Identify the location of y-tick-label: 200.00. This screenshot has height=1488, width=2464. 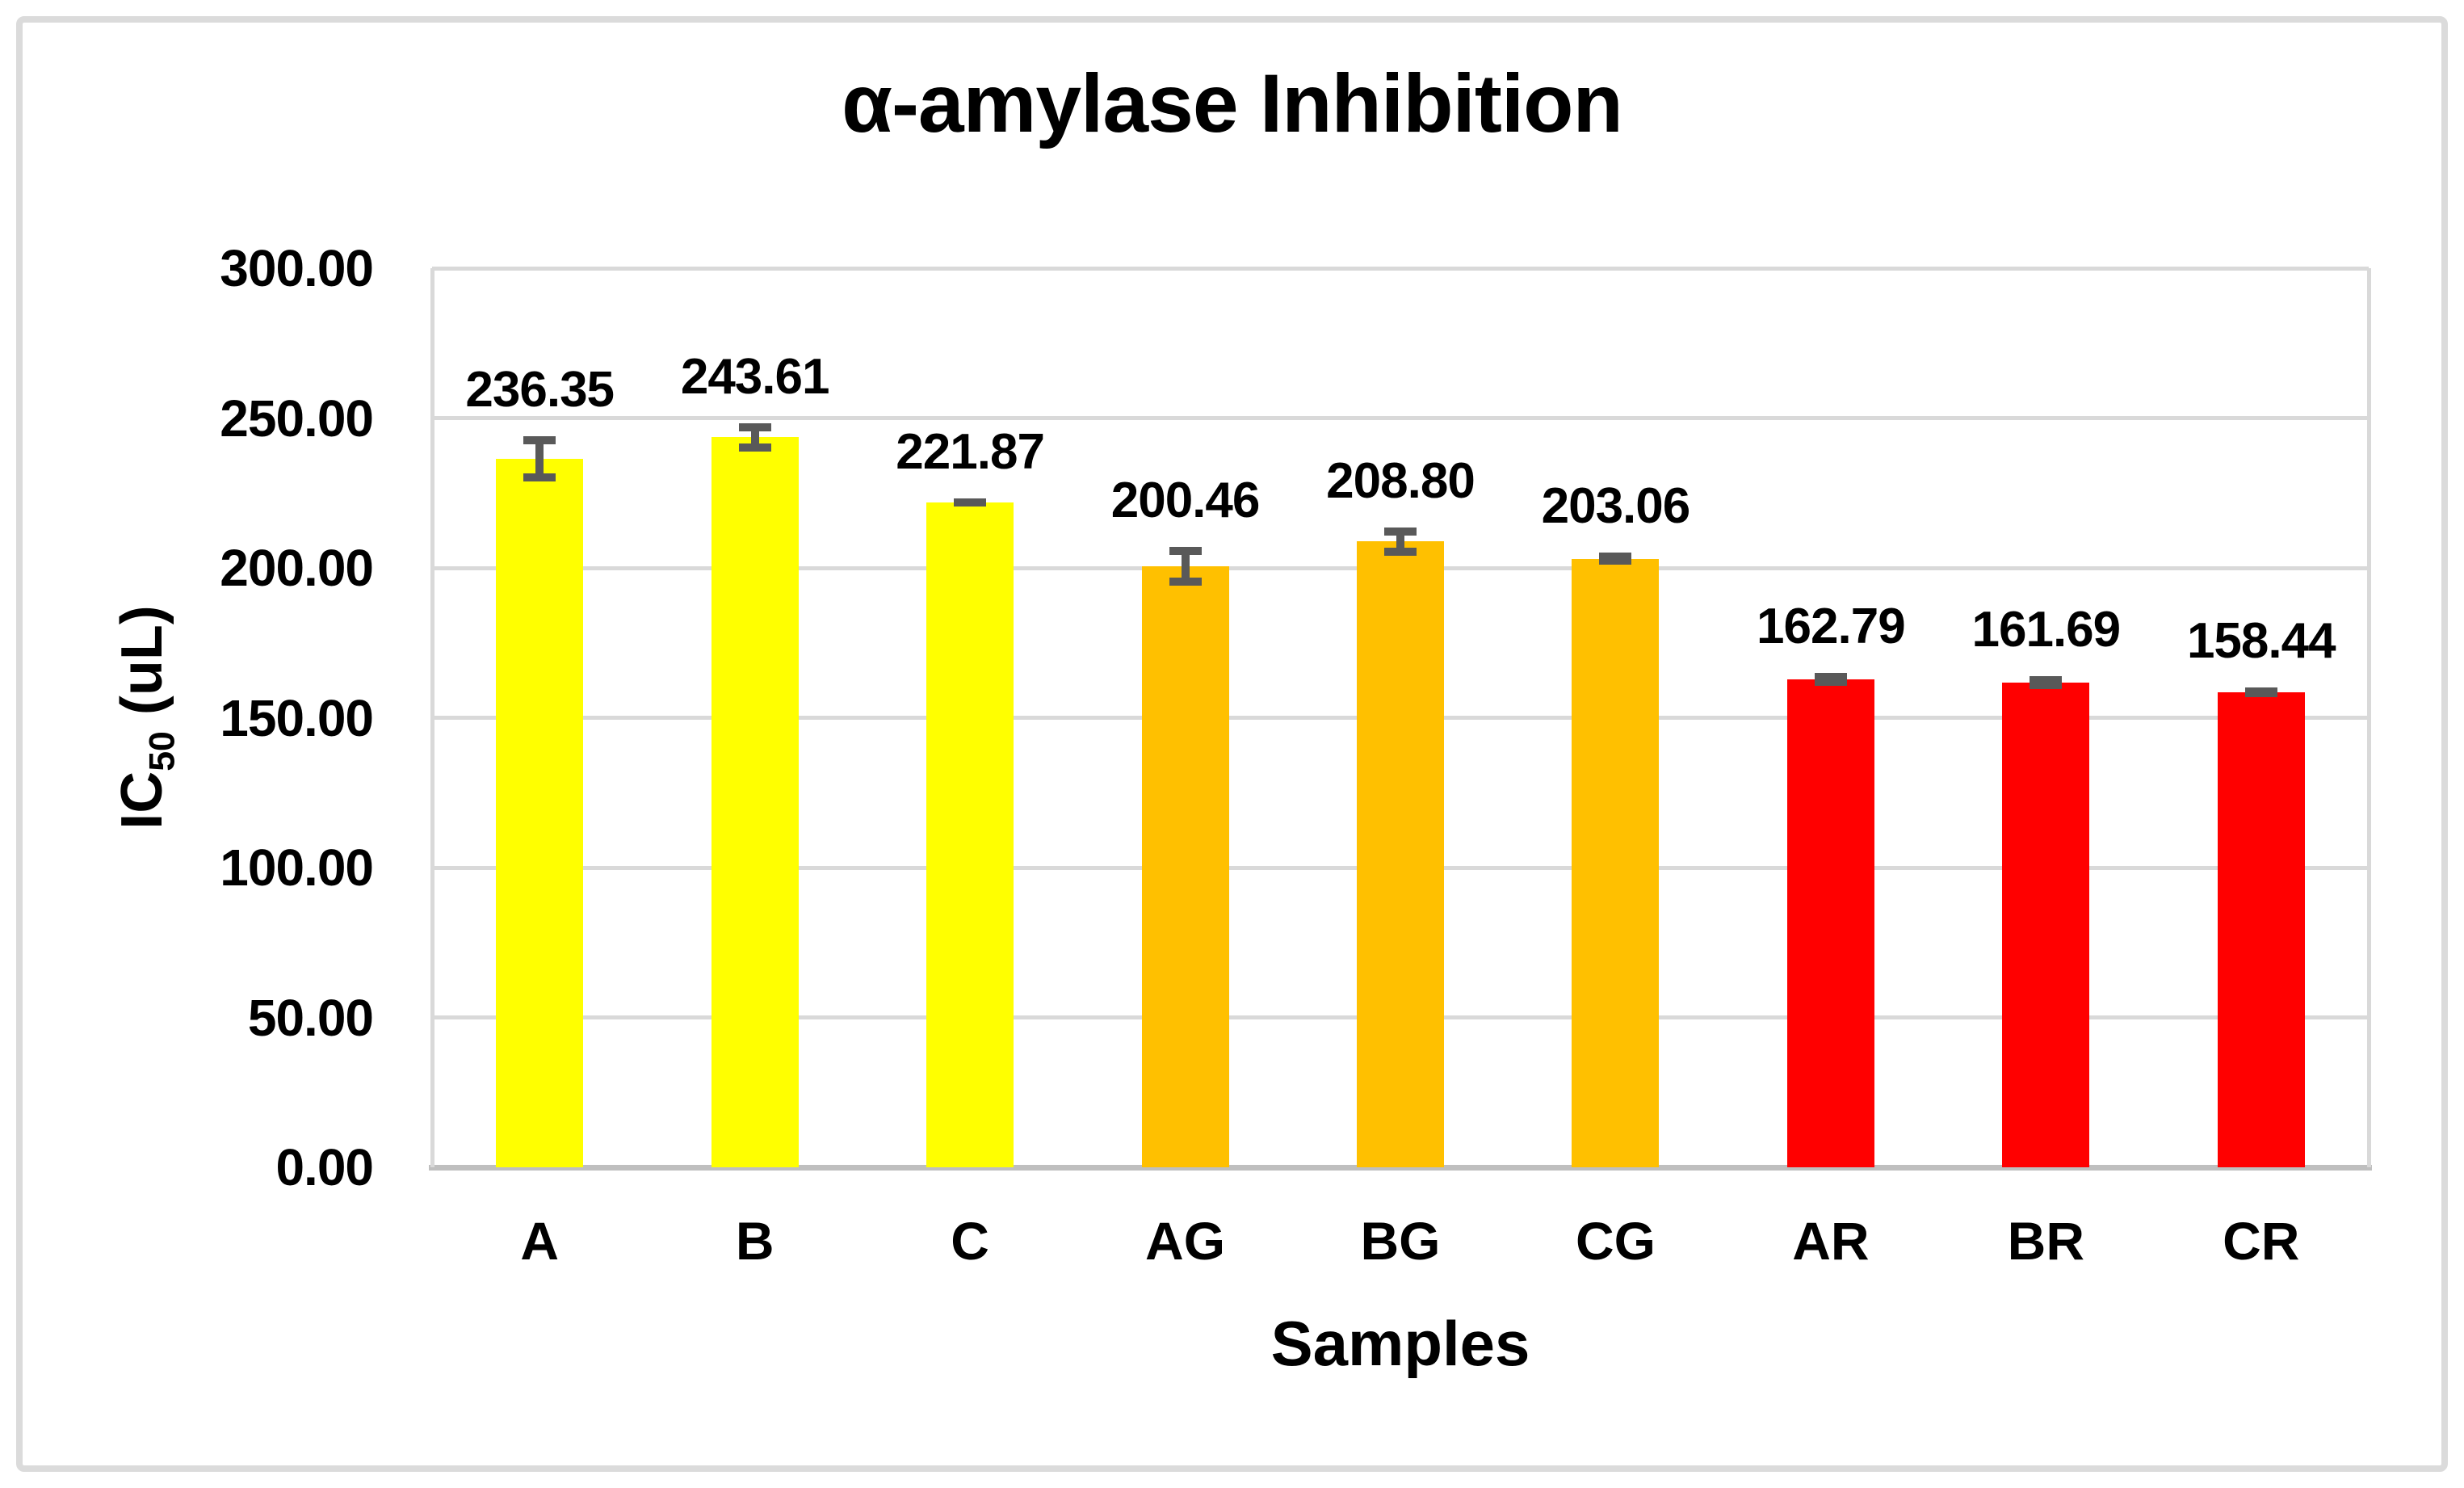
(297, 568).